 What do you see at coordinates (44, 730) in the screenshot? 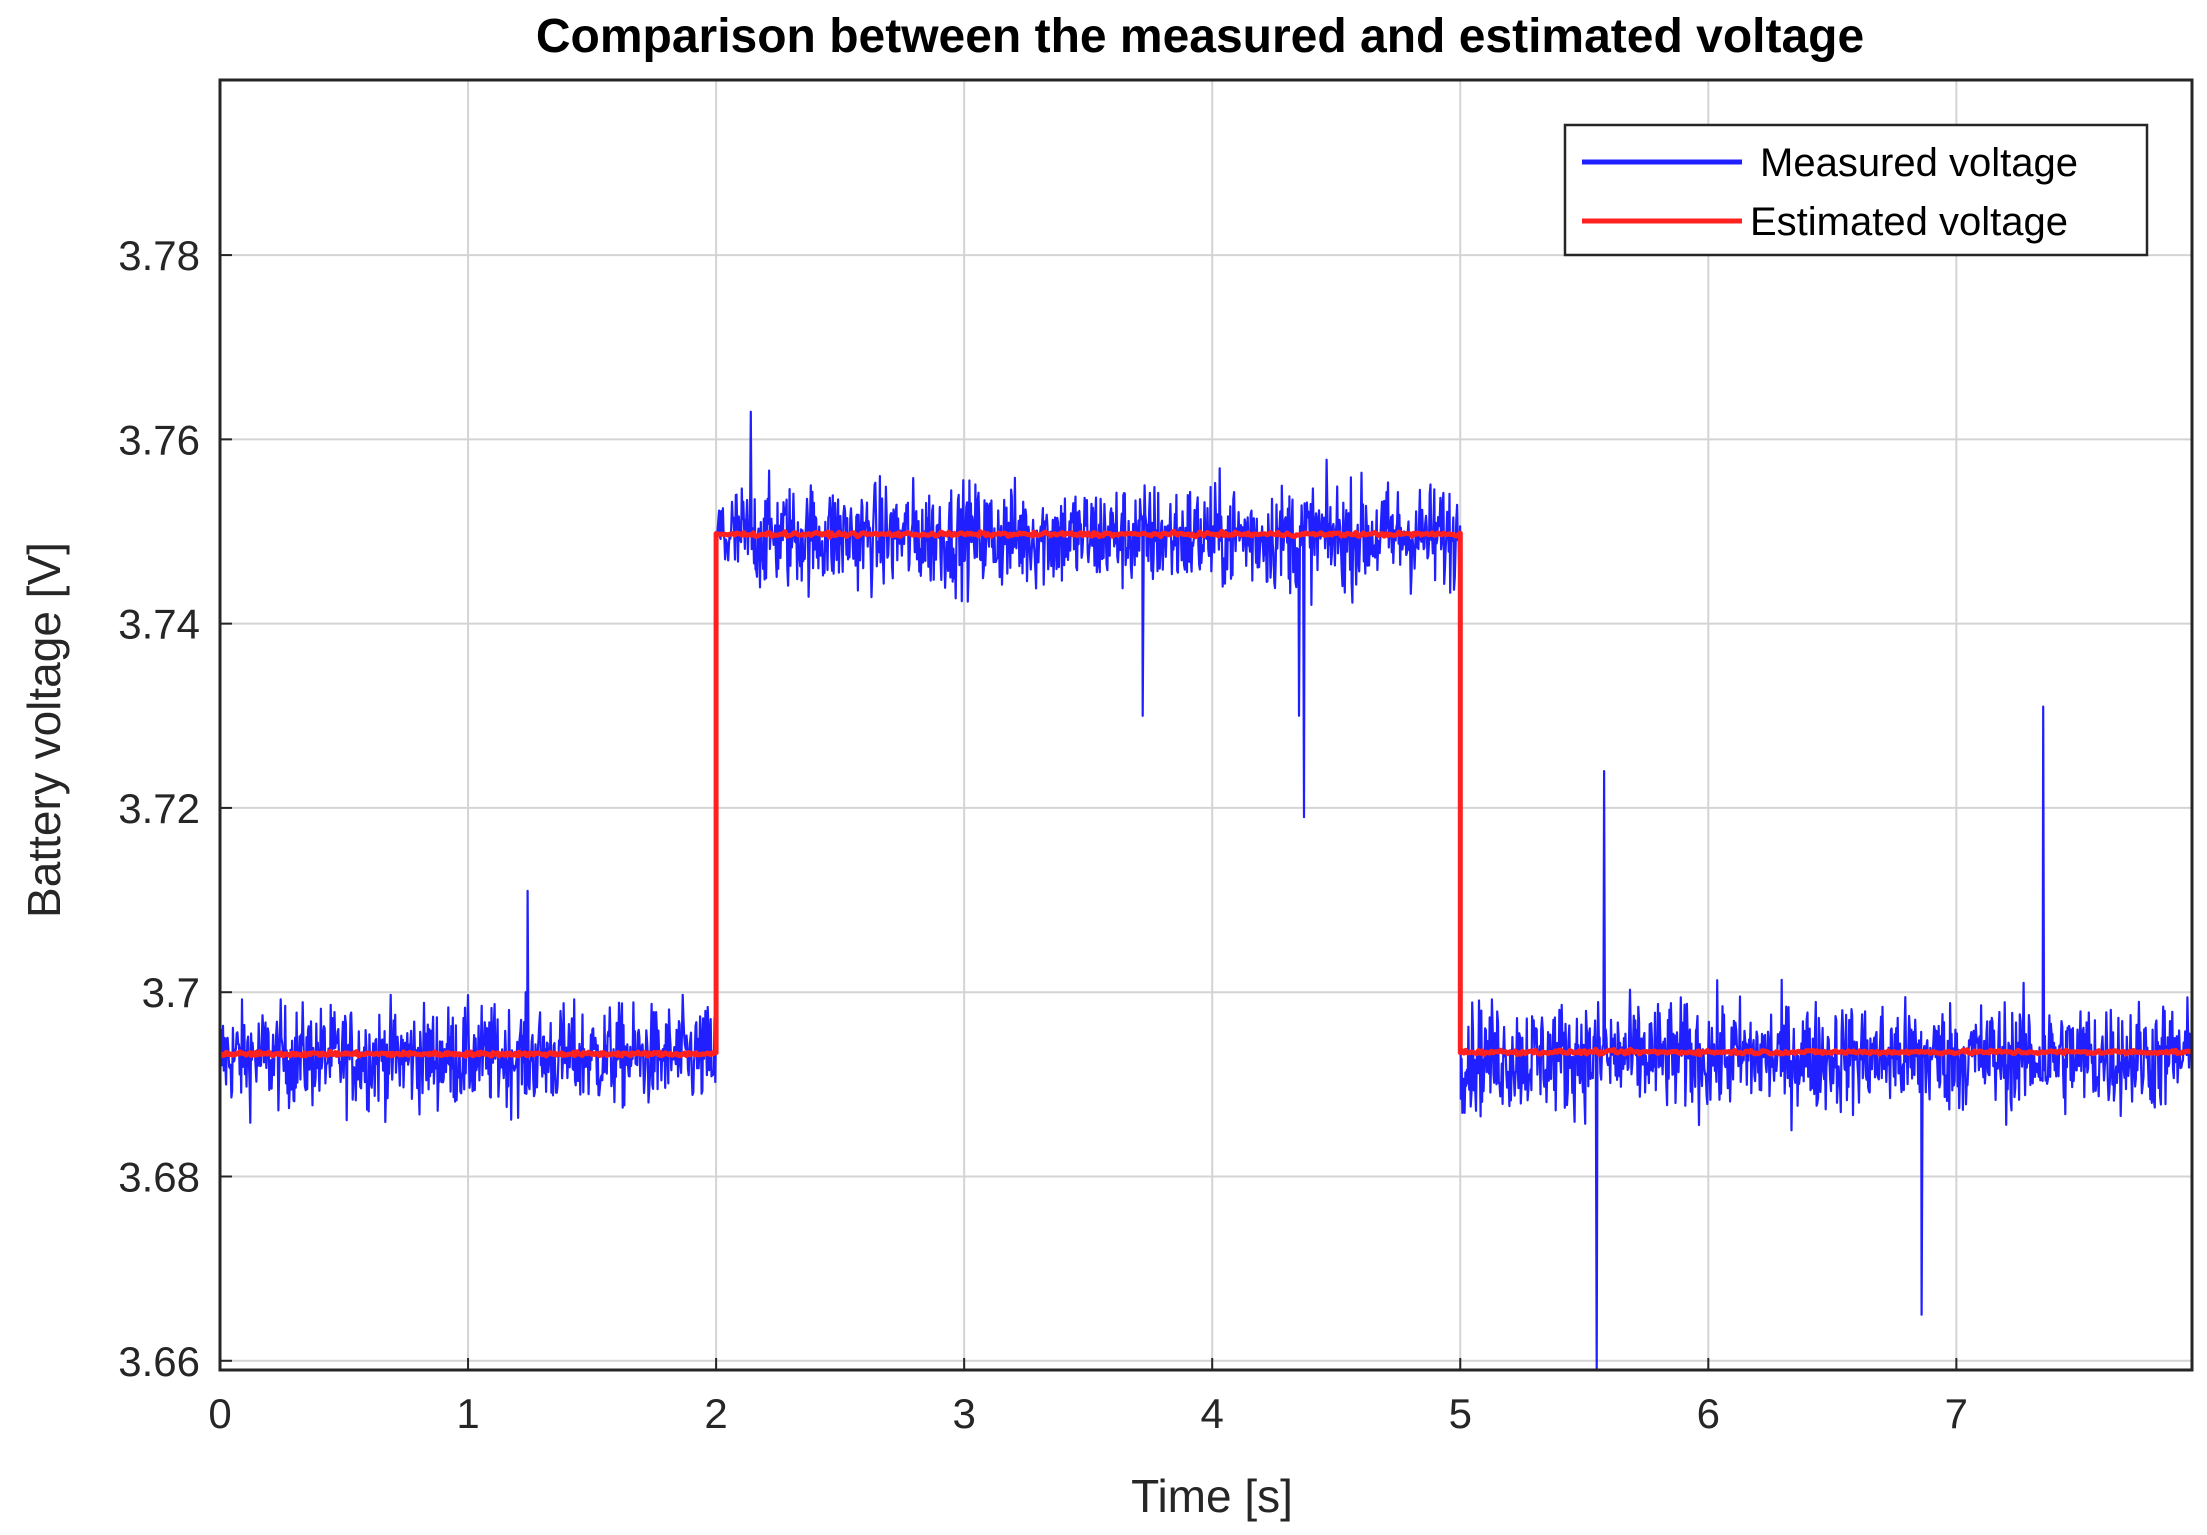
I see `y-axis-label: Battery voltage [V]` at bounding box center [44, 730].